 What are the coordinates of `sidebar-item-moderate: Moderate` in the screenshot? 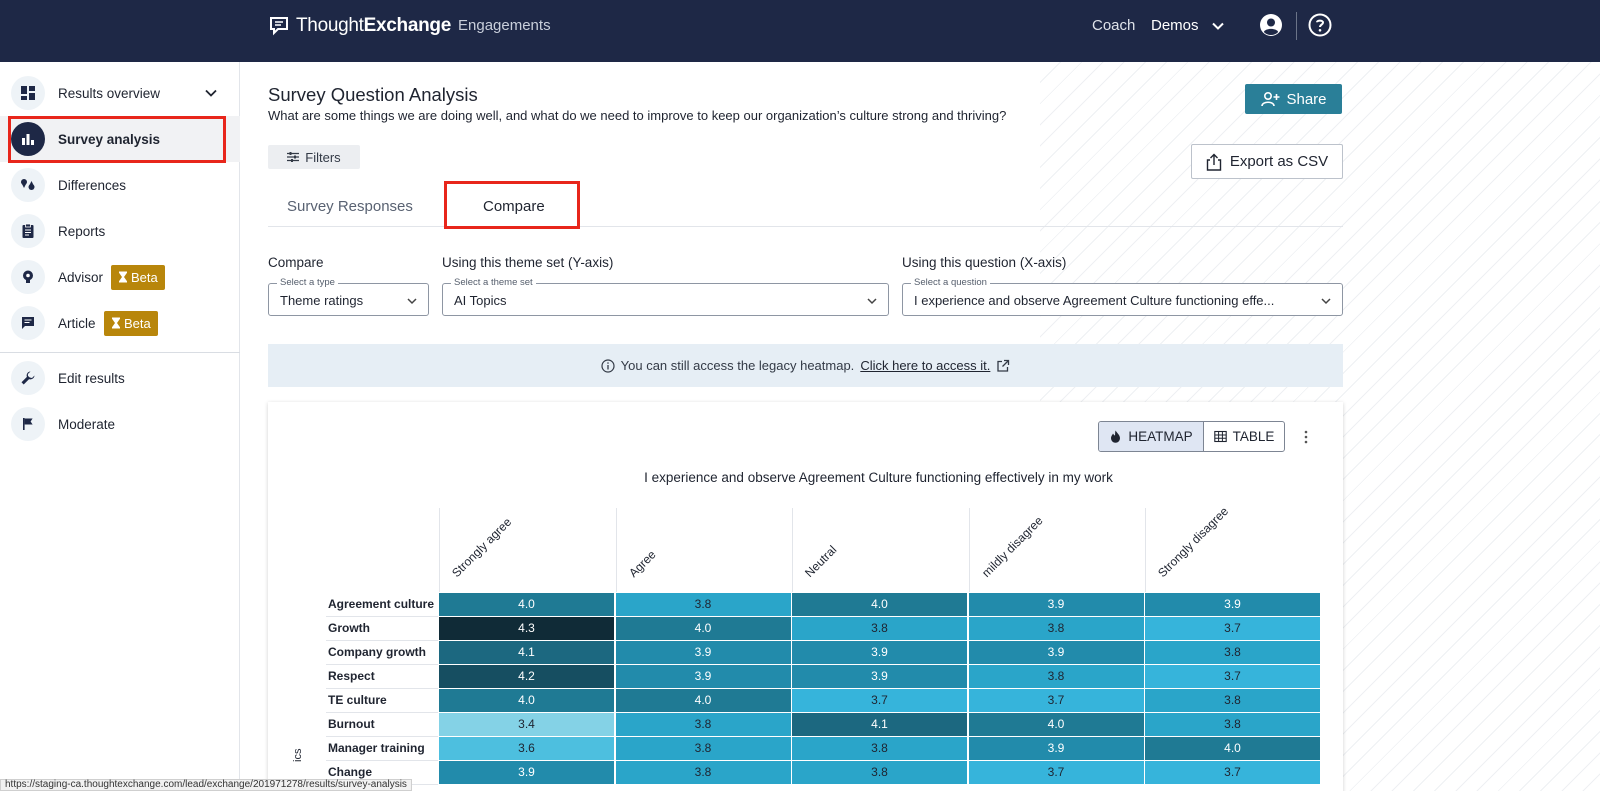 It's located at (120, 424).